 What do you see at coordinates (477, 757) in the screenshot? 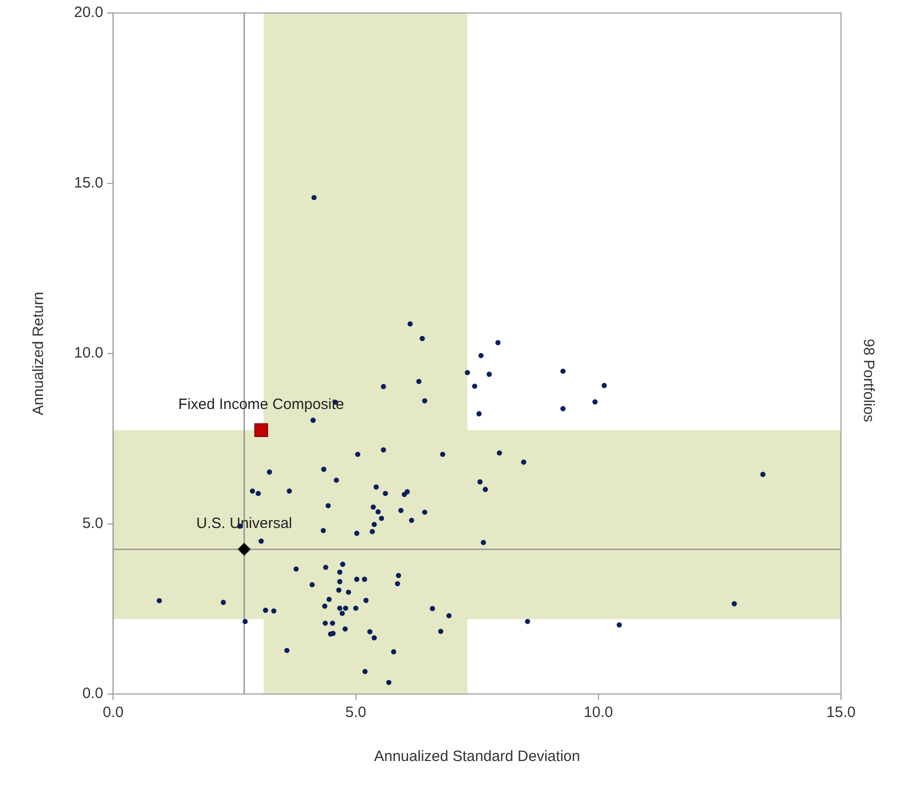
I see `x-axis-title: Annualized Standard Deviation` at bounding box center [477, 757].